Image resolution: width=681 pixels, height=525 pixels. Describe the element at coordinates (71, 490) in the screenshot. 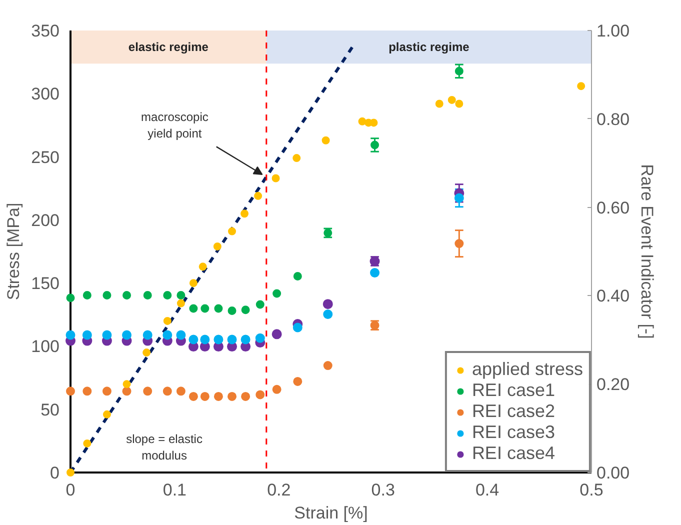

I see `x-tick-label: 0` at that location.